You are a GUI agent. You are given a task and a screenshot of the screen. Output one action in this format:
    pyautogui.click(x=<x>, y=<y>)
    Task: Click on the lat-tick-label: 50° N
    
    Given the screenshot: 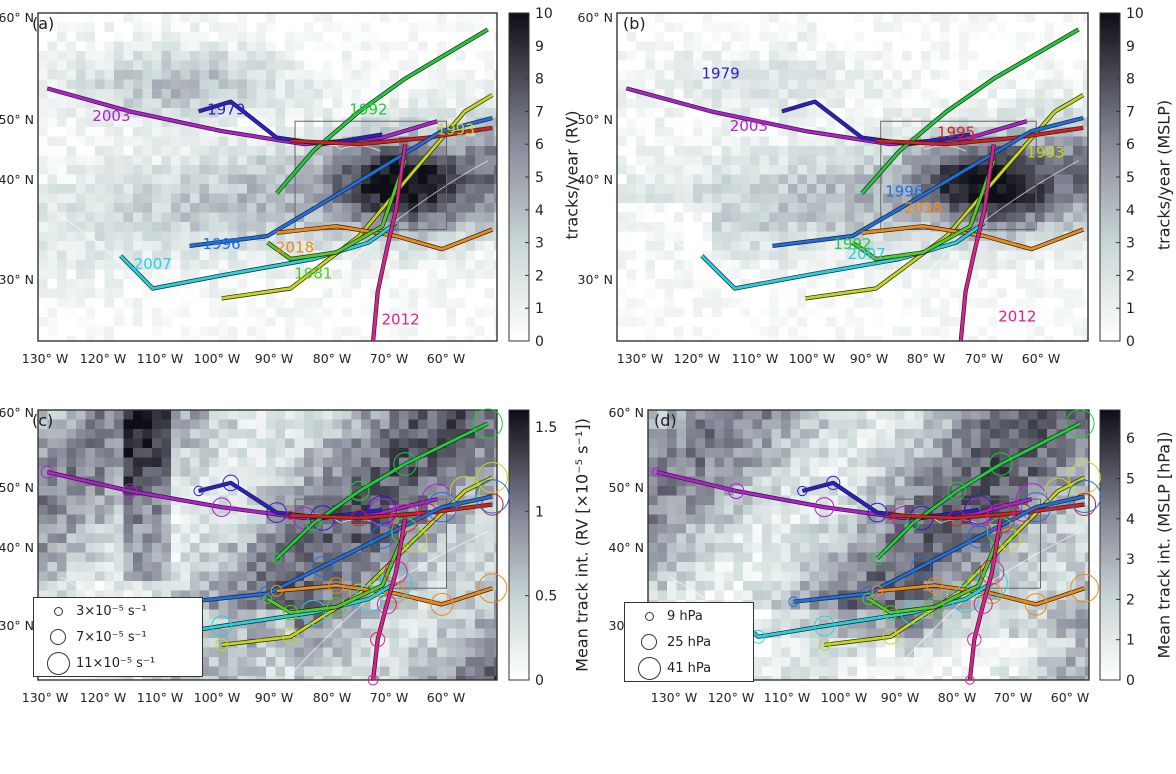 What is the action you would take?
    pyautogui.click(x=17, y=487)
    